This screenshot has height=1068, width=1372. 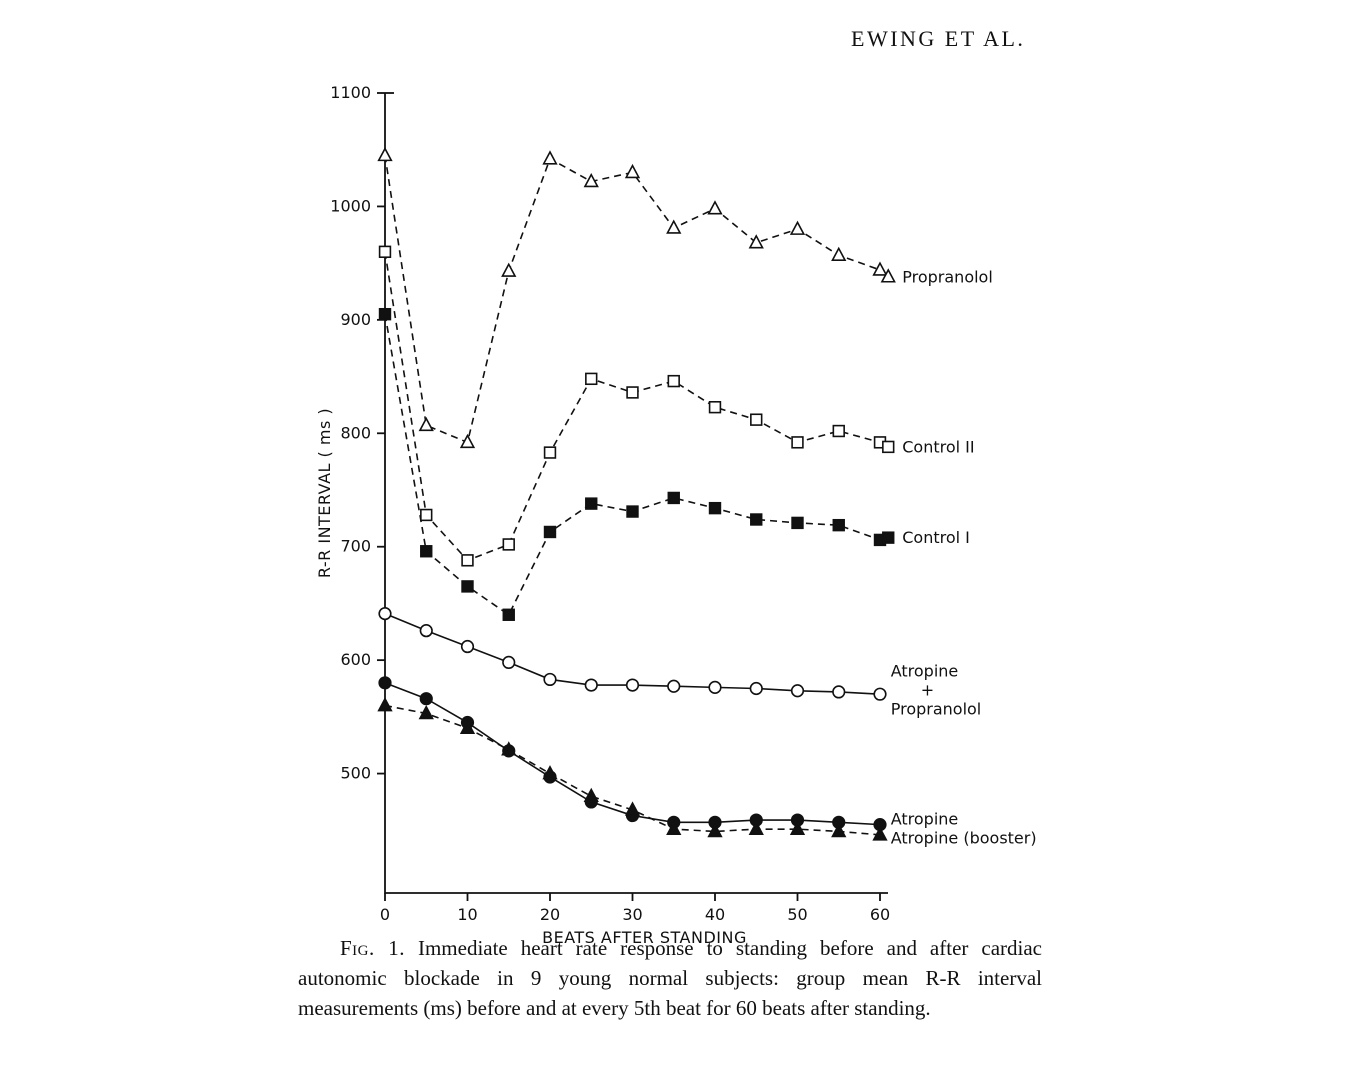 What do you see at coordinates (355, 773) in the screenshot?
I see `y-tick-label: 500` at bounding box center [355, 773].